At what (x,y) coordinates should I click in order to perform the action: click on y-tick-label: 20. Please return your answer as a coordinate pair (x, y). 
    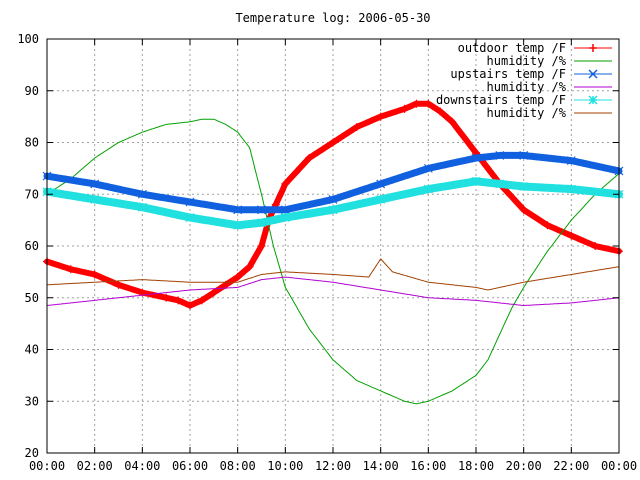
    Looking at the image, I should click on (32, 453).